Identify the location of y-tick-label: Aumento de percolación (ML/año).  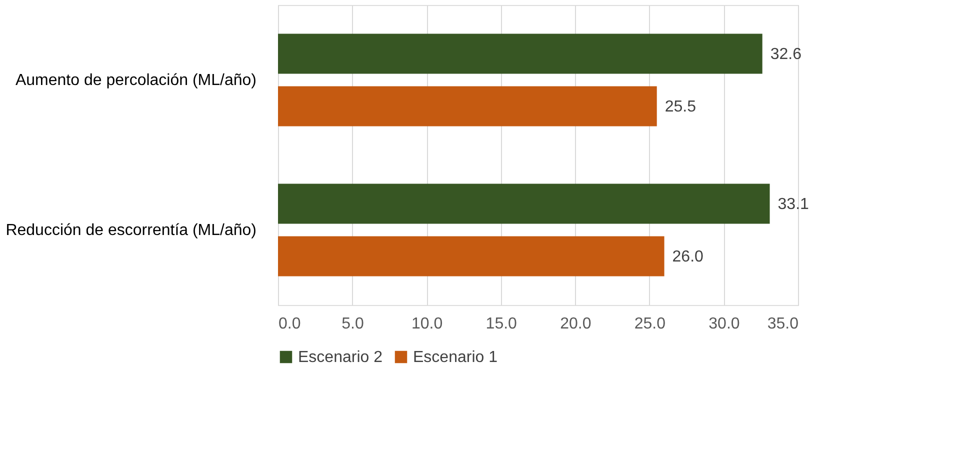
(135, 80).